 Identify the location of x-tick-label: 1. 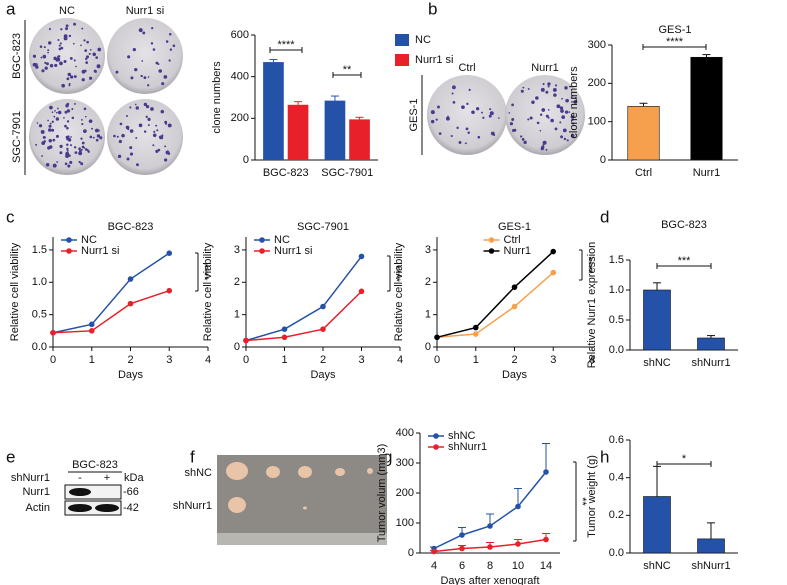
(92, 360).